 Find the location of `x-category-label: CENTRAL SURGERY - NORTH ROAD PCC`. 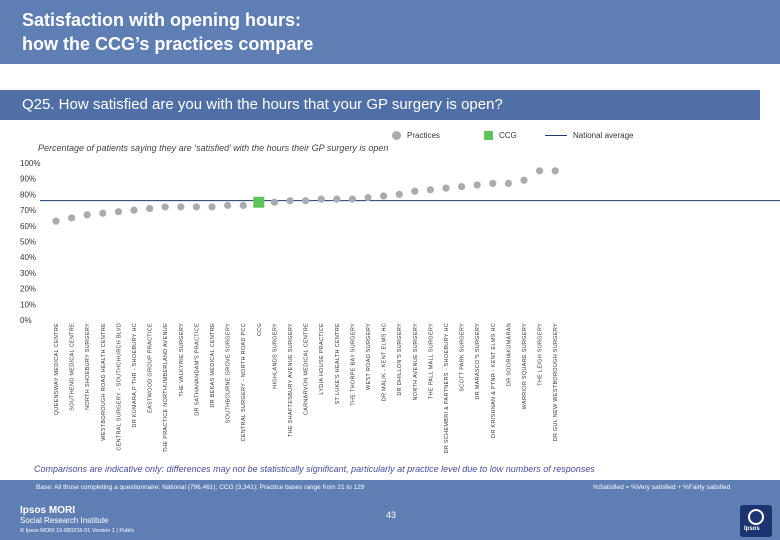

x-category-label: CENTRAL SURGERY - NORTH ROAD PCC is located at coordinates (244, 382).